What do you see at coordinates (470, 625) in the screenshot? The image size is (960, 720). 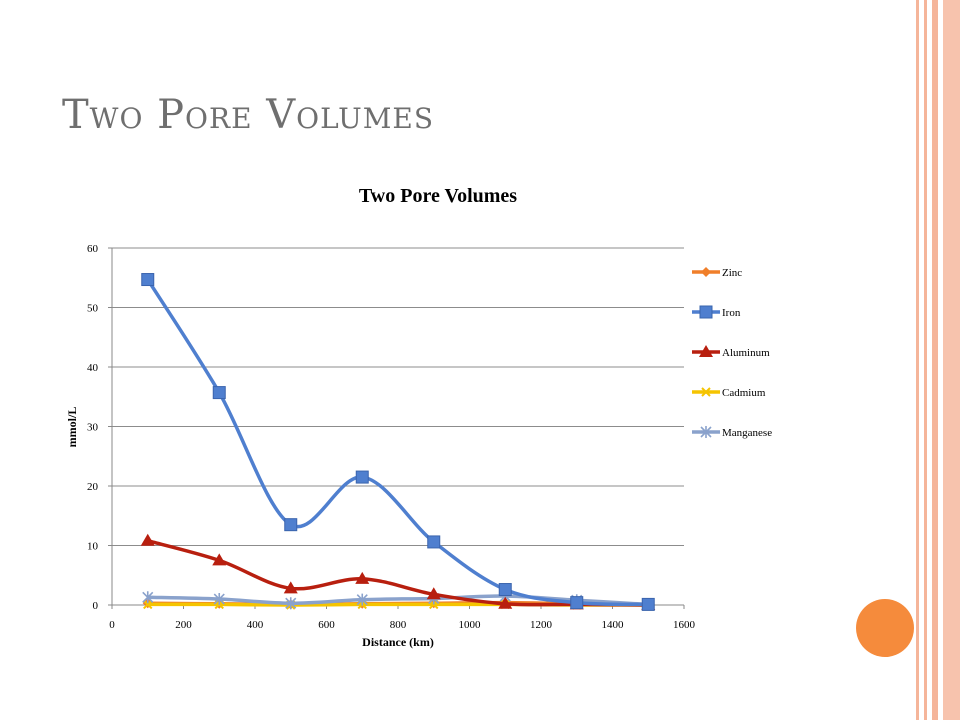 I see `x-tick-label: 1000` at bounding box center [470, 625].